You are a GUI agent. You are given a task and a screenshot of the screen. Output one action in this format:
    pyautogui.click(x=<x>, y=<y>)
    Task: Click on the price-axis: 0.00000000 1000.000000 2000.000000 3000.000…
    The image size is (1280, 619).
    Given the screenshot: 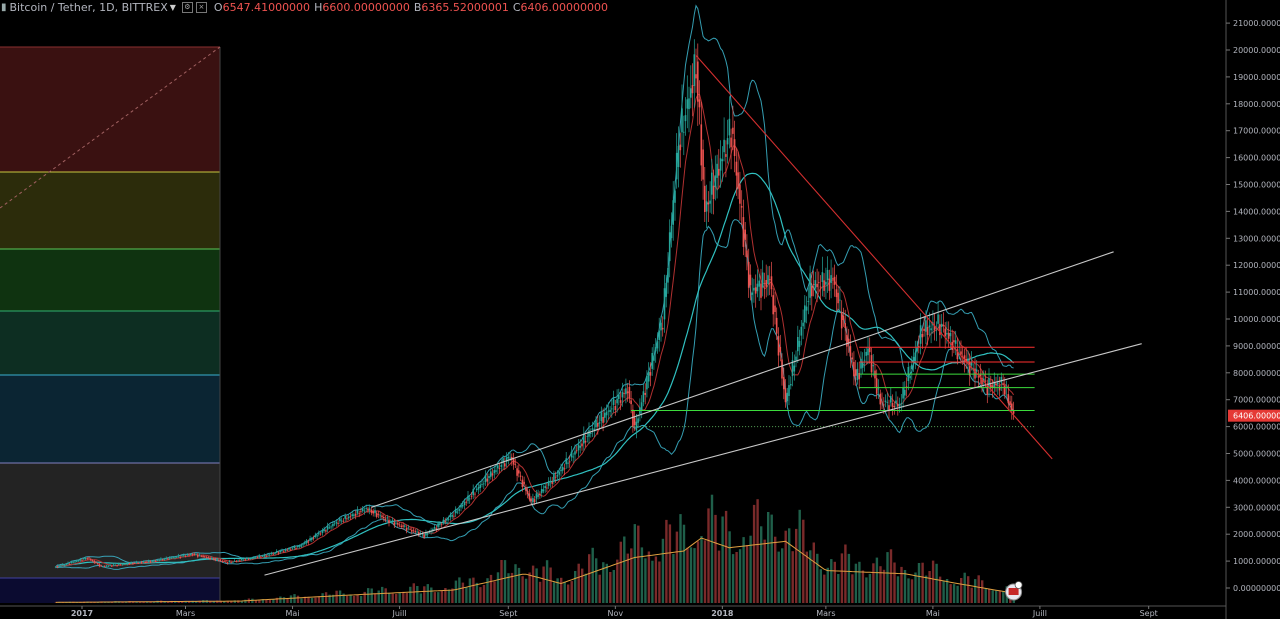 What is the action you would take?
    pyautogui.click(x=1252, y=309)
    